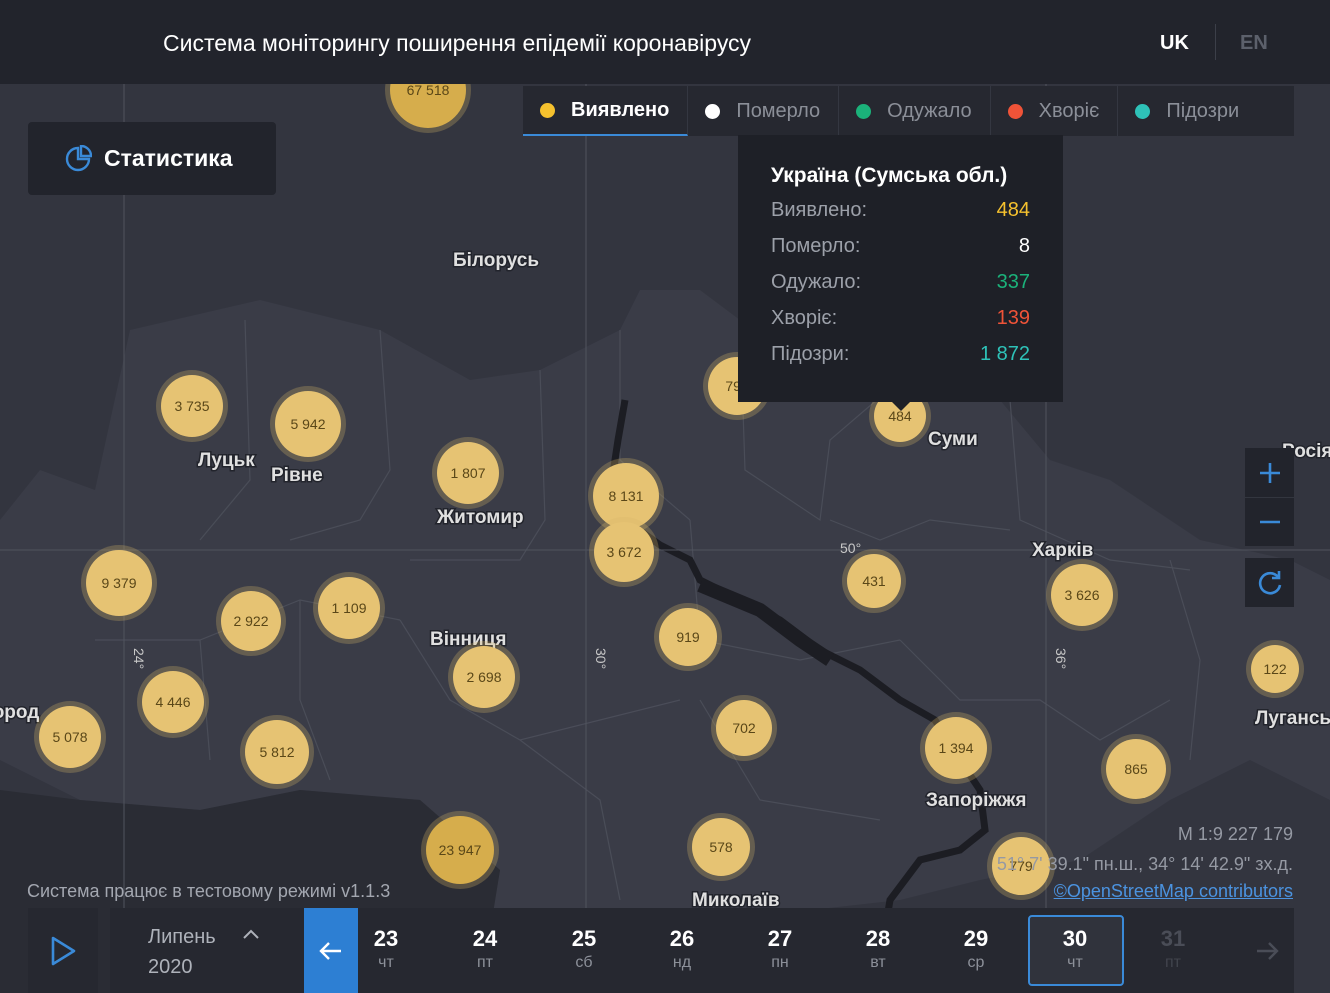 The height and width of the screenshot is (993, 1330). What do you see at coordinates (816, 246) in the screenshot?
I see `tooltip-label: Померло:` at bounding box center [816, 246].